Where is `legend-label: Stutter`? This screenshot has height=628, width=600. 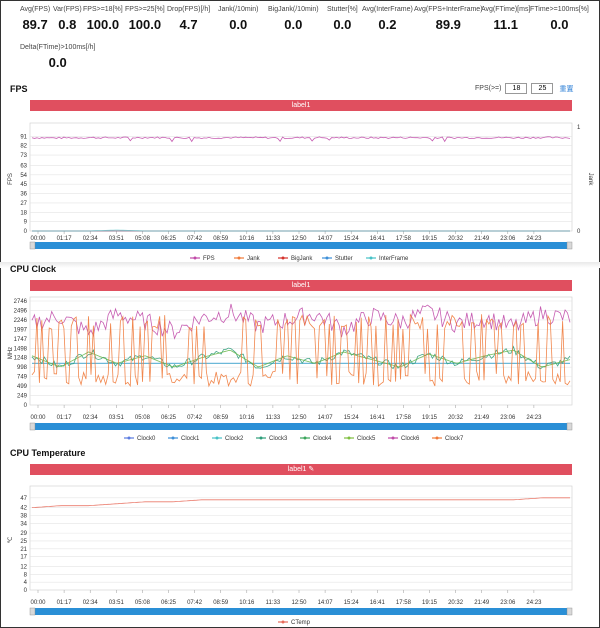
legend-label: Stutter is located at coordinates (344, 259).